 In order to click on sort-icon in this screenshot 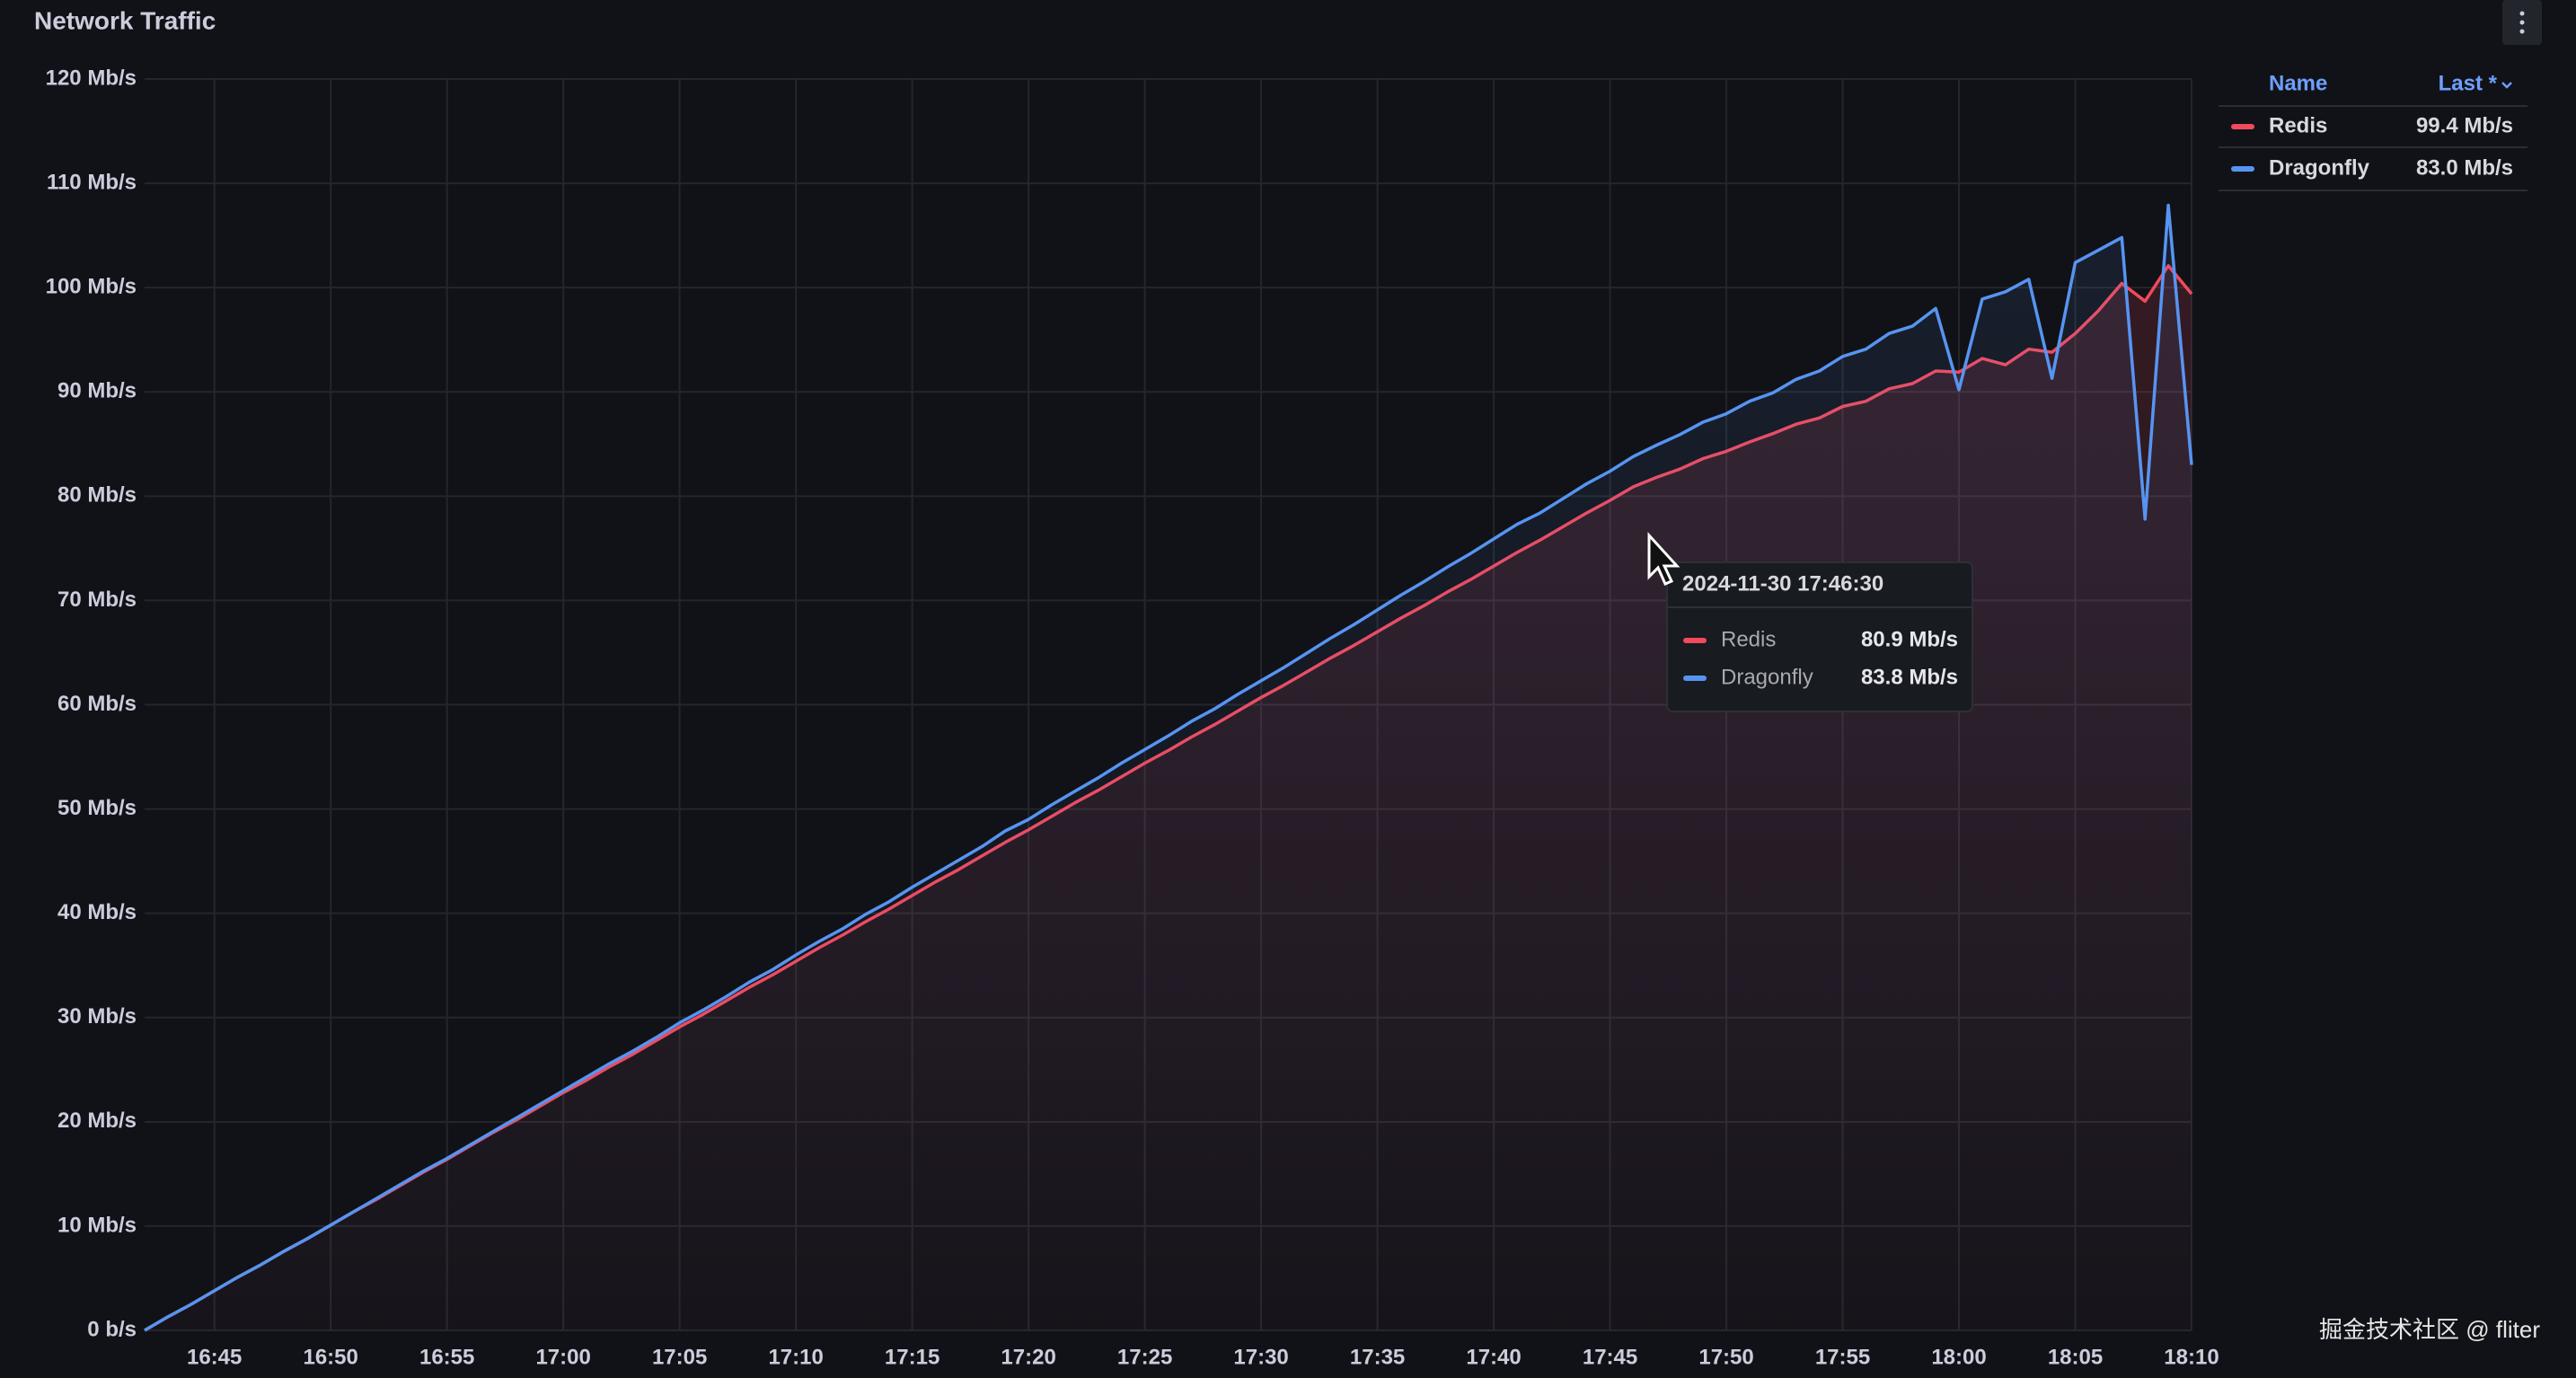, I will do `click(2506, 86)`.